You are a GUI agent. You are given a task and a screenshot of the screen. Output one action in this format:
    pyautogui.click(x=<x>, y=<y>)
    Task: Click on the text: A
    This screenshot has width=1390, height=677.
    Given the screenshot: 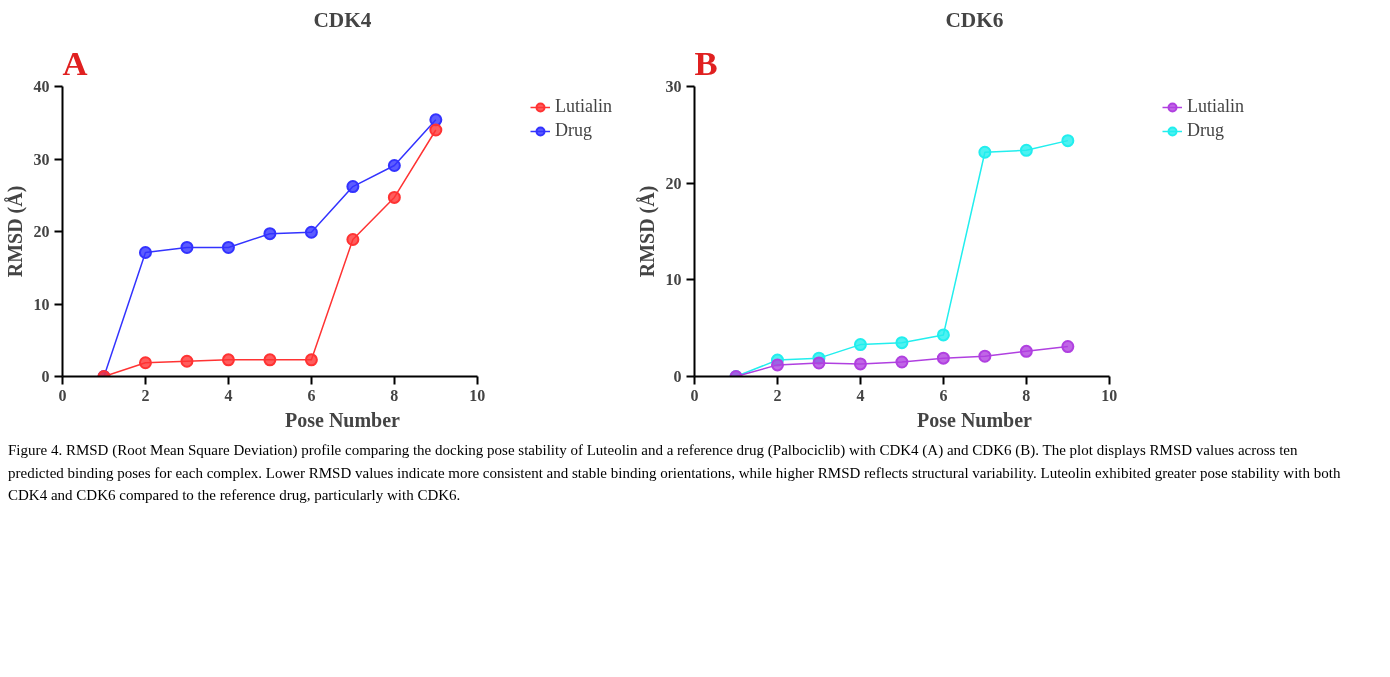 What is the action you would take?
    pyautogui.click(x=75, y=62)
    